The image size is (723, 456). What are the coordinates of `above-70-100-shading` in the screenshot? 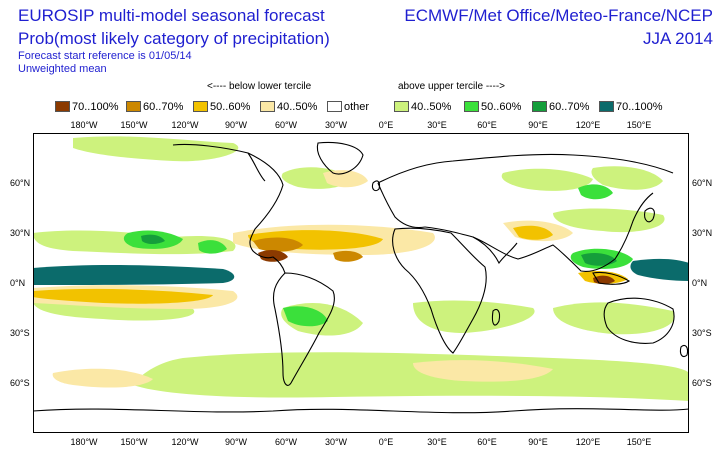 It's located at (361, 271).